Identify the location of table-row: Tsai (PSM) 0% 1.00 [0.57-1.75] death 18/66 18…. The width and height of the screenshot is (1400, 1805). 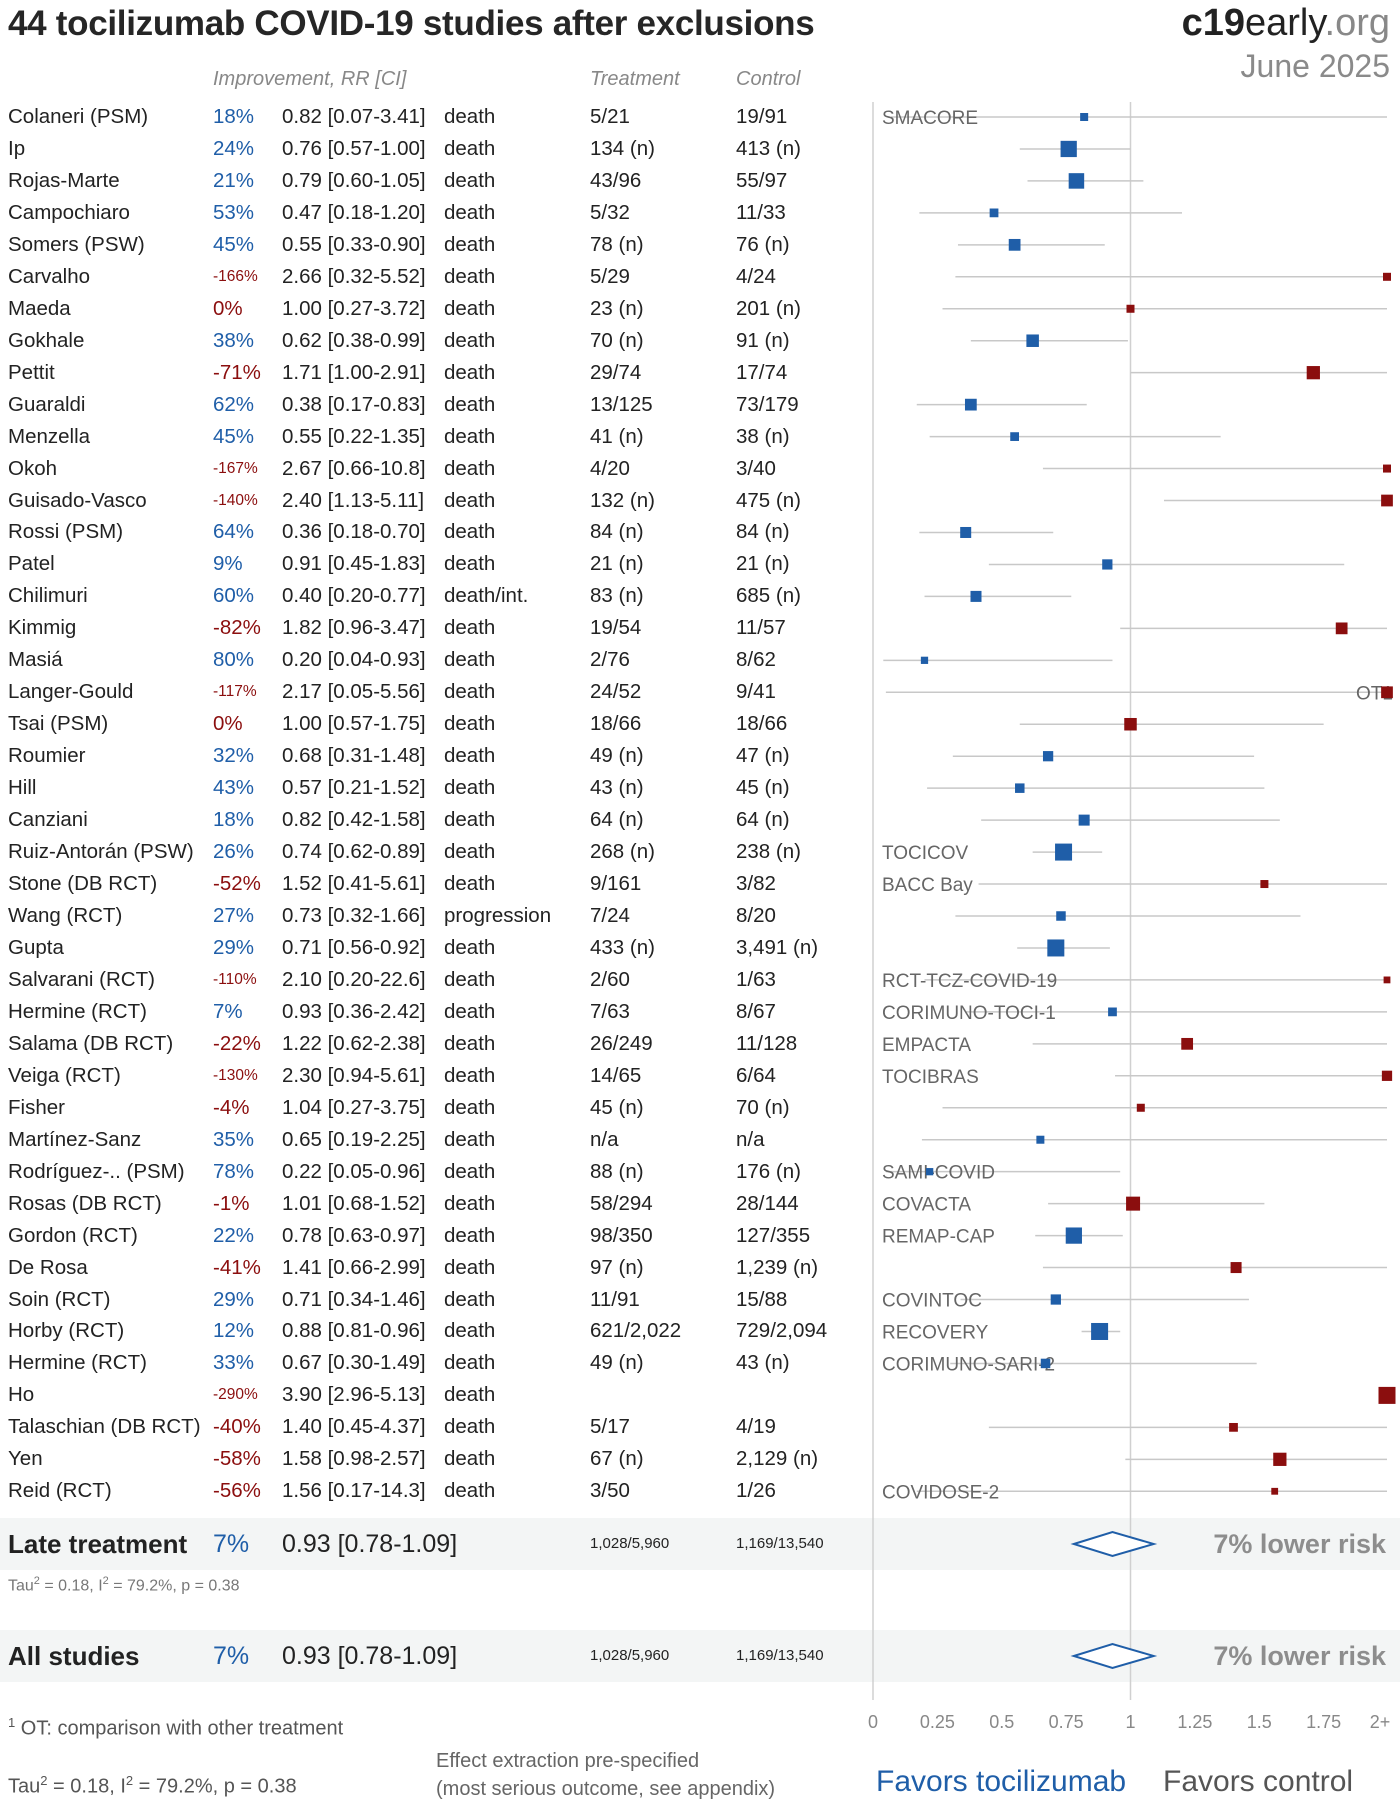
(435, 724).